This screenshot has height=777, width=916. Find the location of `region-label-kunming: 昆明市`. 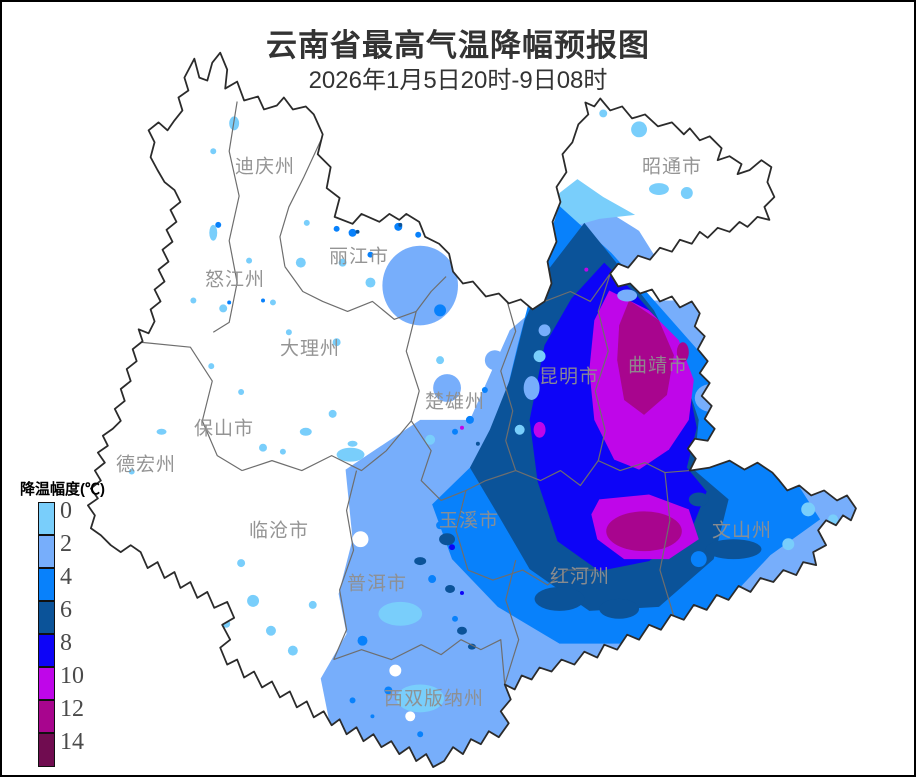

region-label-kunming: 昆明市 is located at coordinates (569, 377).